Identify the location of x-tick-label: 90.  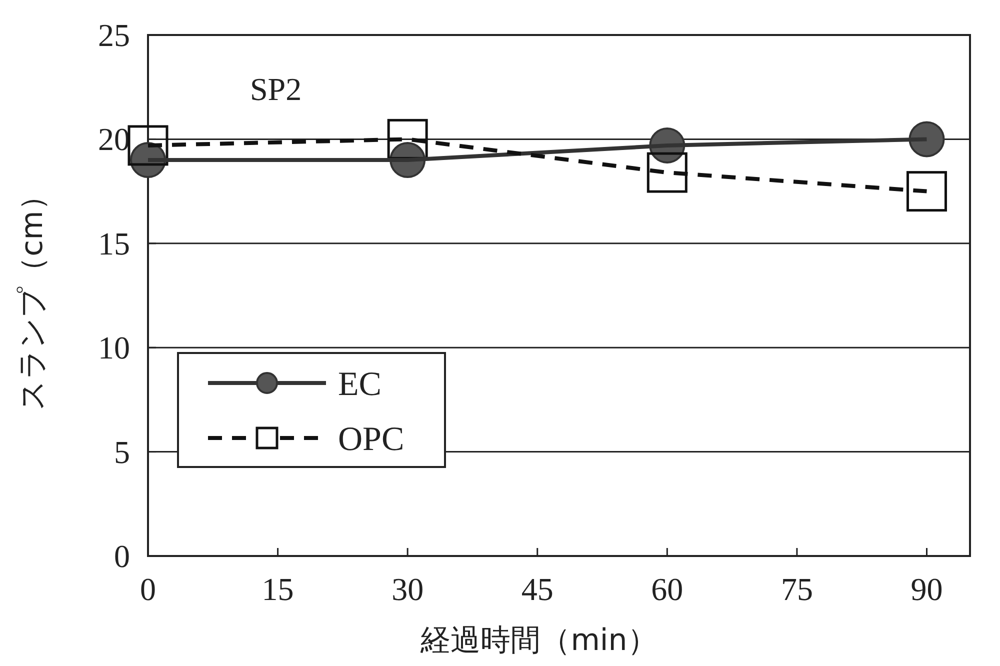
(926, 589).